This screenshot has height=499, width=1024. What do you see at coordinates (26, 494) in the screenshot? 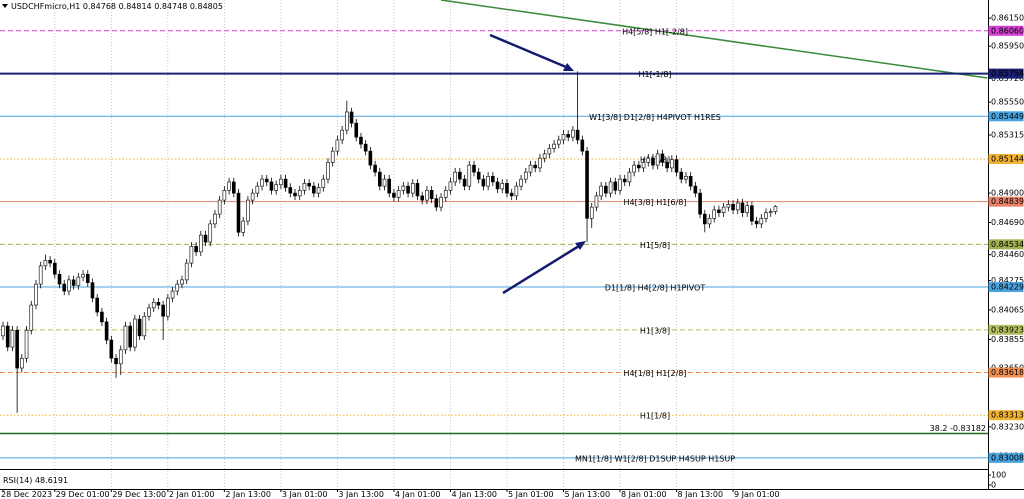
I see `x-tick-label: 28 Dec 2023` at bounding box center [26, 494].